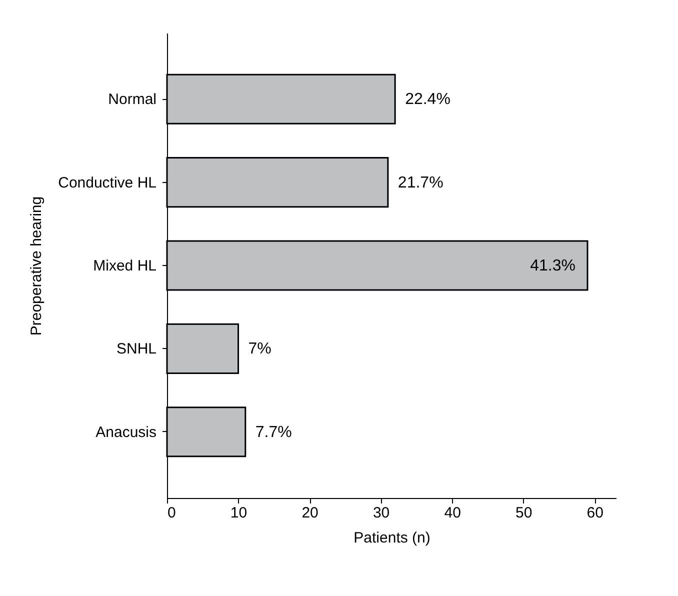  I want to click on x-axis-title: Patients (n), so click(392, 538).